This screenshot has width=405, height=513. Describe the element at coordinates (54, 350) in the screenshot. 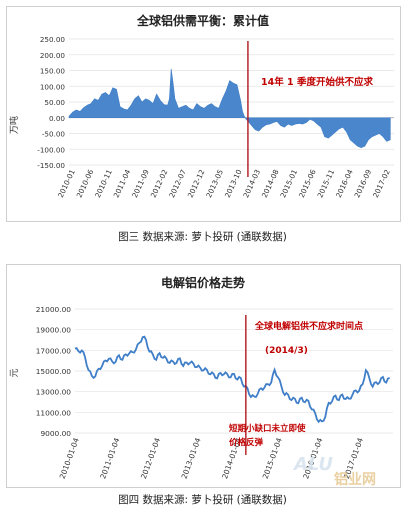

I see `y-tick-label: 17000.00` at that location.